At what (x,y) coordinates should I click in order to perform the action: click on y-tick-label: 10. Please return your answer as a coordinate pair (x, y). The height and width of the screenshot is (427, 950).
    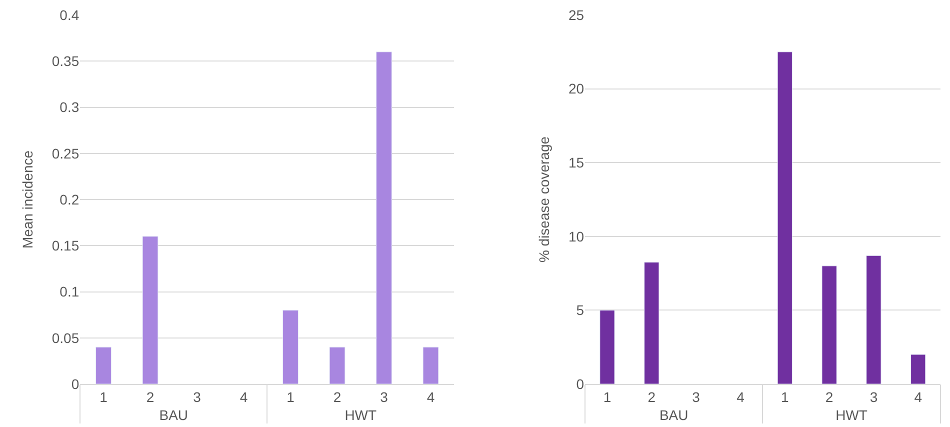
    Looking at the image, I should click on (576, 236).